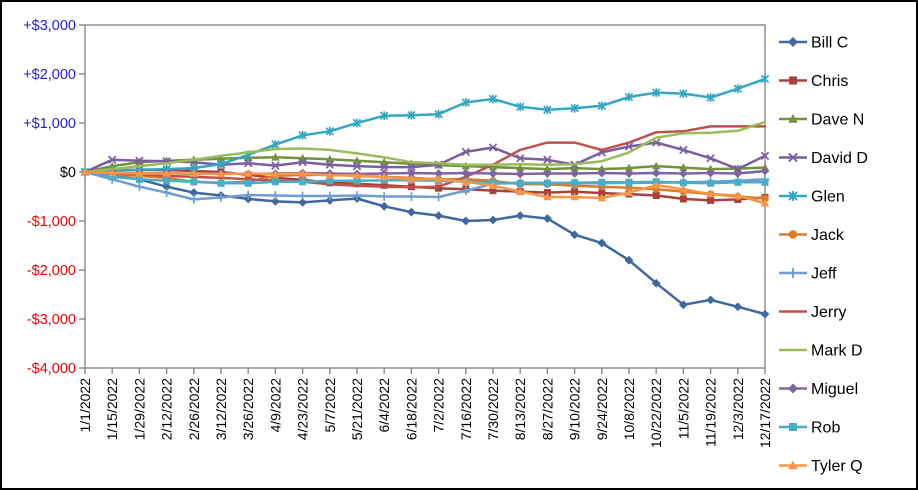 Image resolution: width=918 pixels, height=490 pixels. I want to click on x-tick-label: 4/23/2022, so click(303, 409).